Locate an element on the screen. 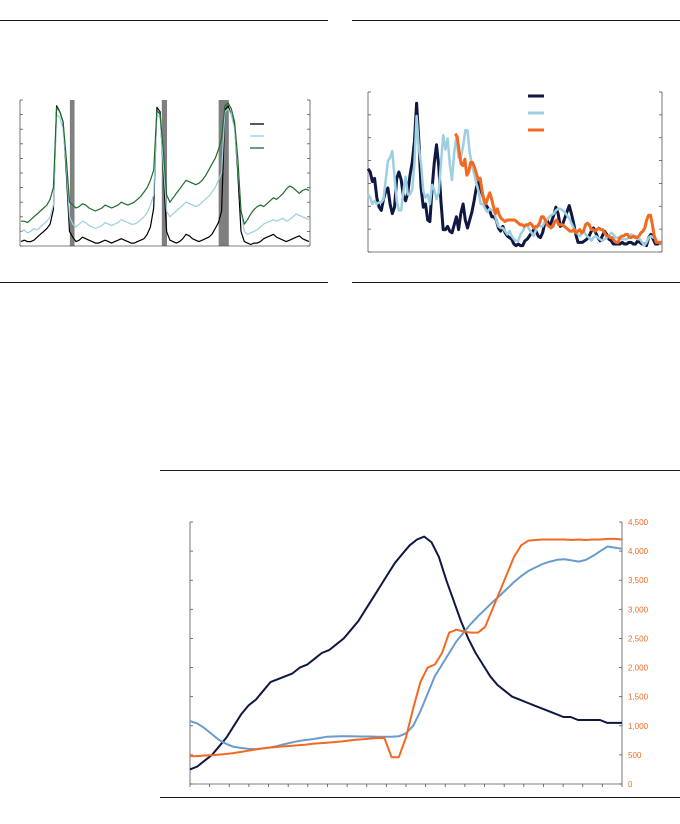 The image size is (680, 824). top-chart-right-bottom-rule is located at coordinates (516, 282).